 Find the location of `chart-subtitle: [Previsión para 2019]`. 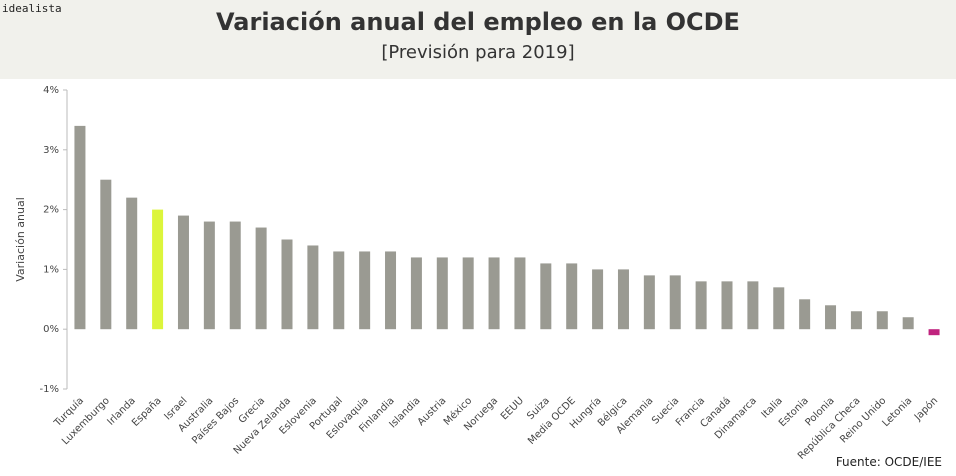

chart-subtitle: [Previsión para 2019] is located at coordinates (478, 52).